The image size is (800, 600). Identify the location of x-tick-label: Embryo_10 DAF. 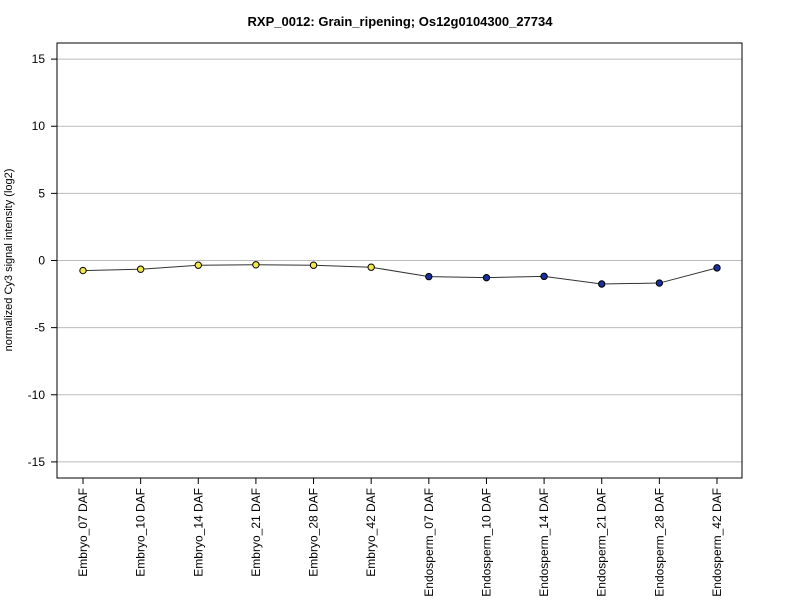
(141, 532).